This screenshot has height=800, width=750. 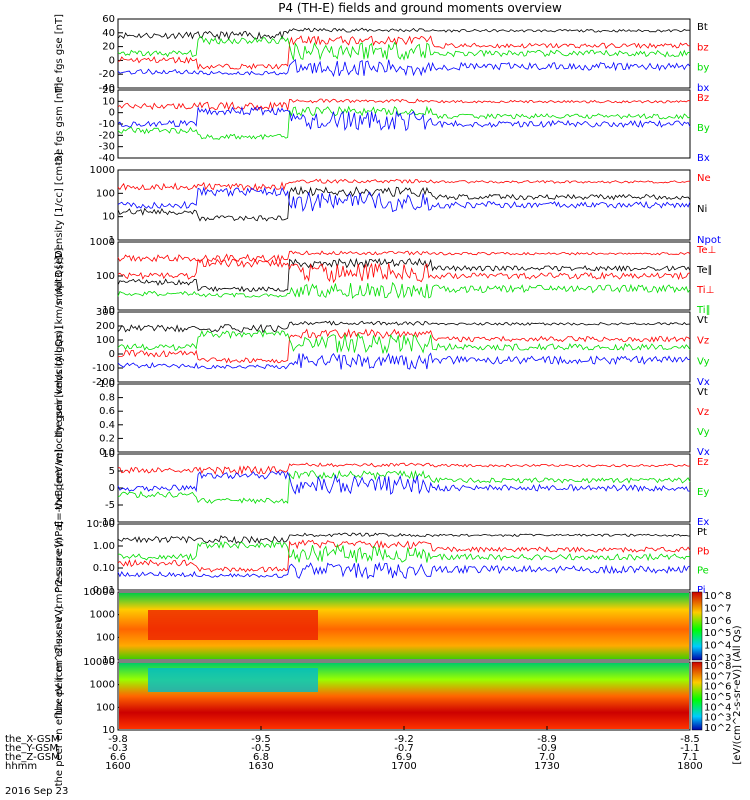 I want to click on ytick-label: 0, so click(x=112, y=113).